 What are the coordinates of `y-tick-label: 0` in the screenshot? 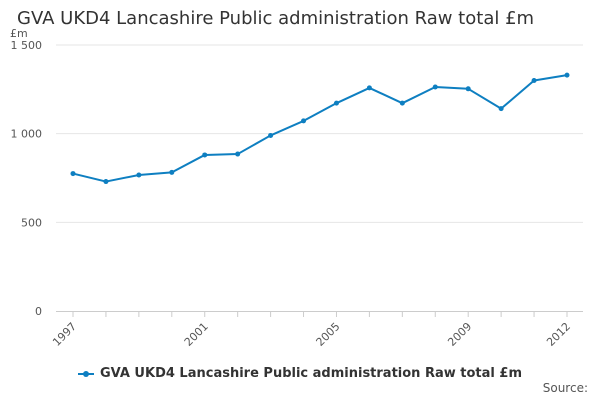 It's located at (38, 311).